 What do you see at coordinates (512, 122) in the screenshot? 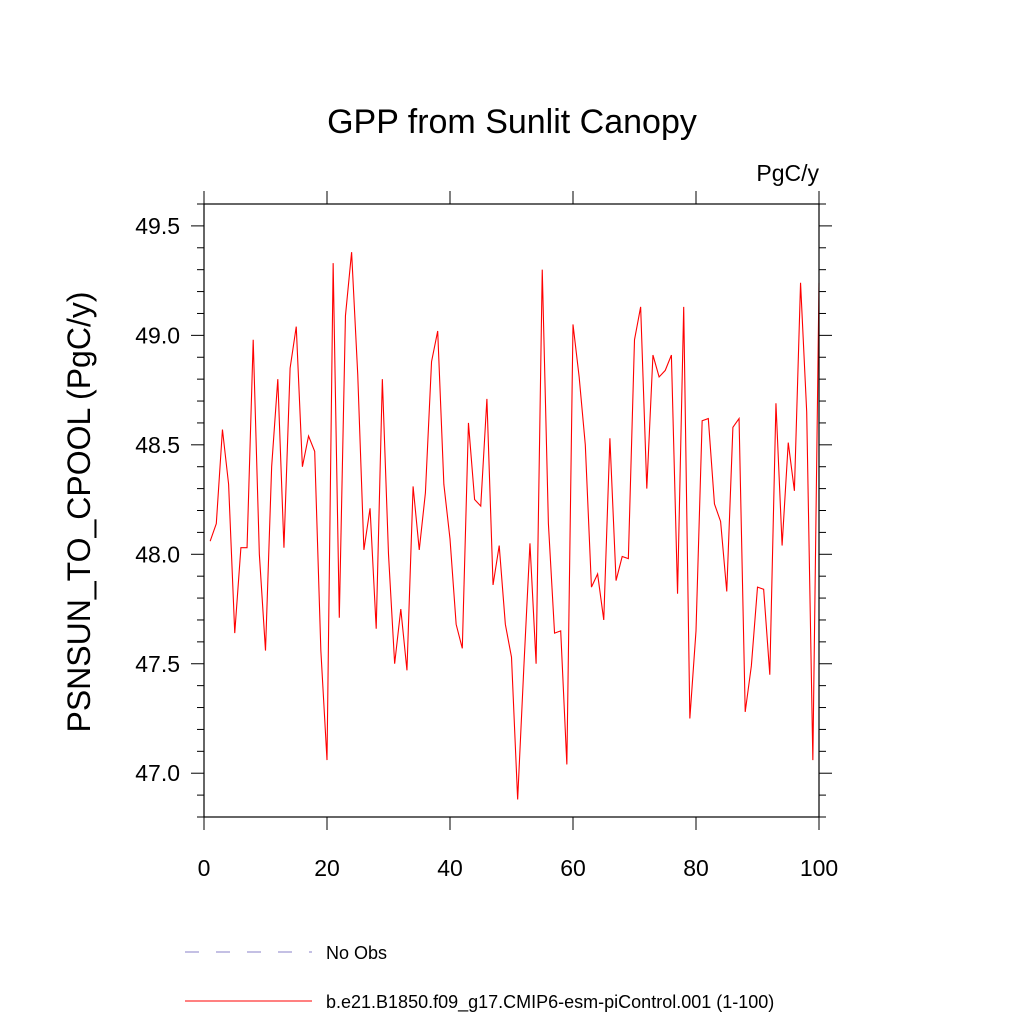
I see `chart-title: GPP from Sunlit Canopy` at bounding box center [512, 122].